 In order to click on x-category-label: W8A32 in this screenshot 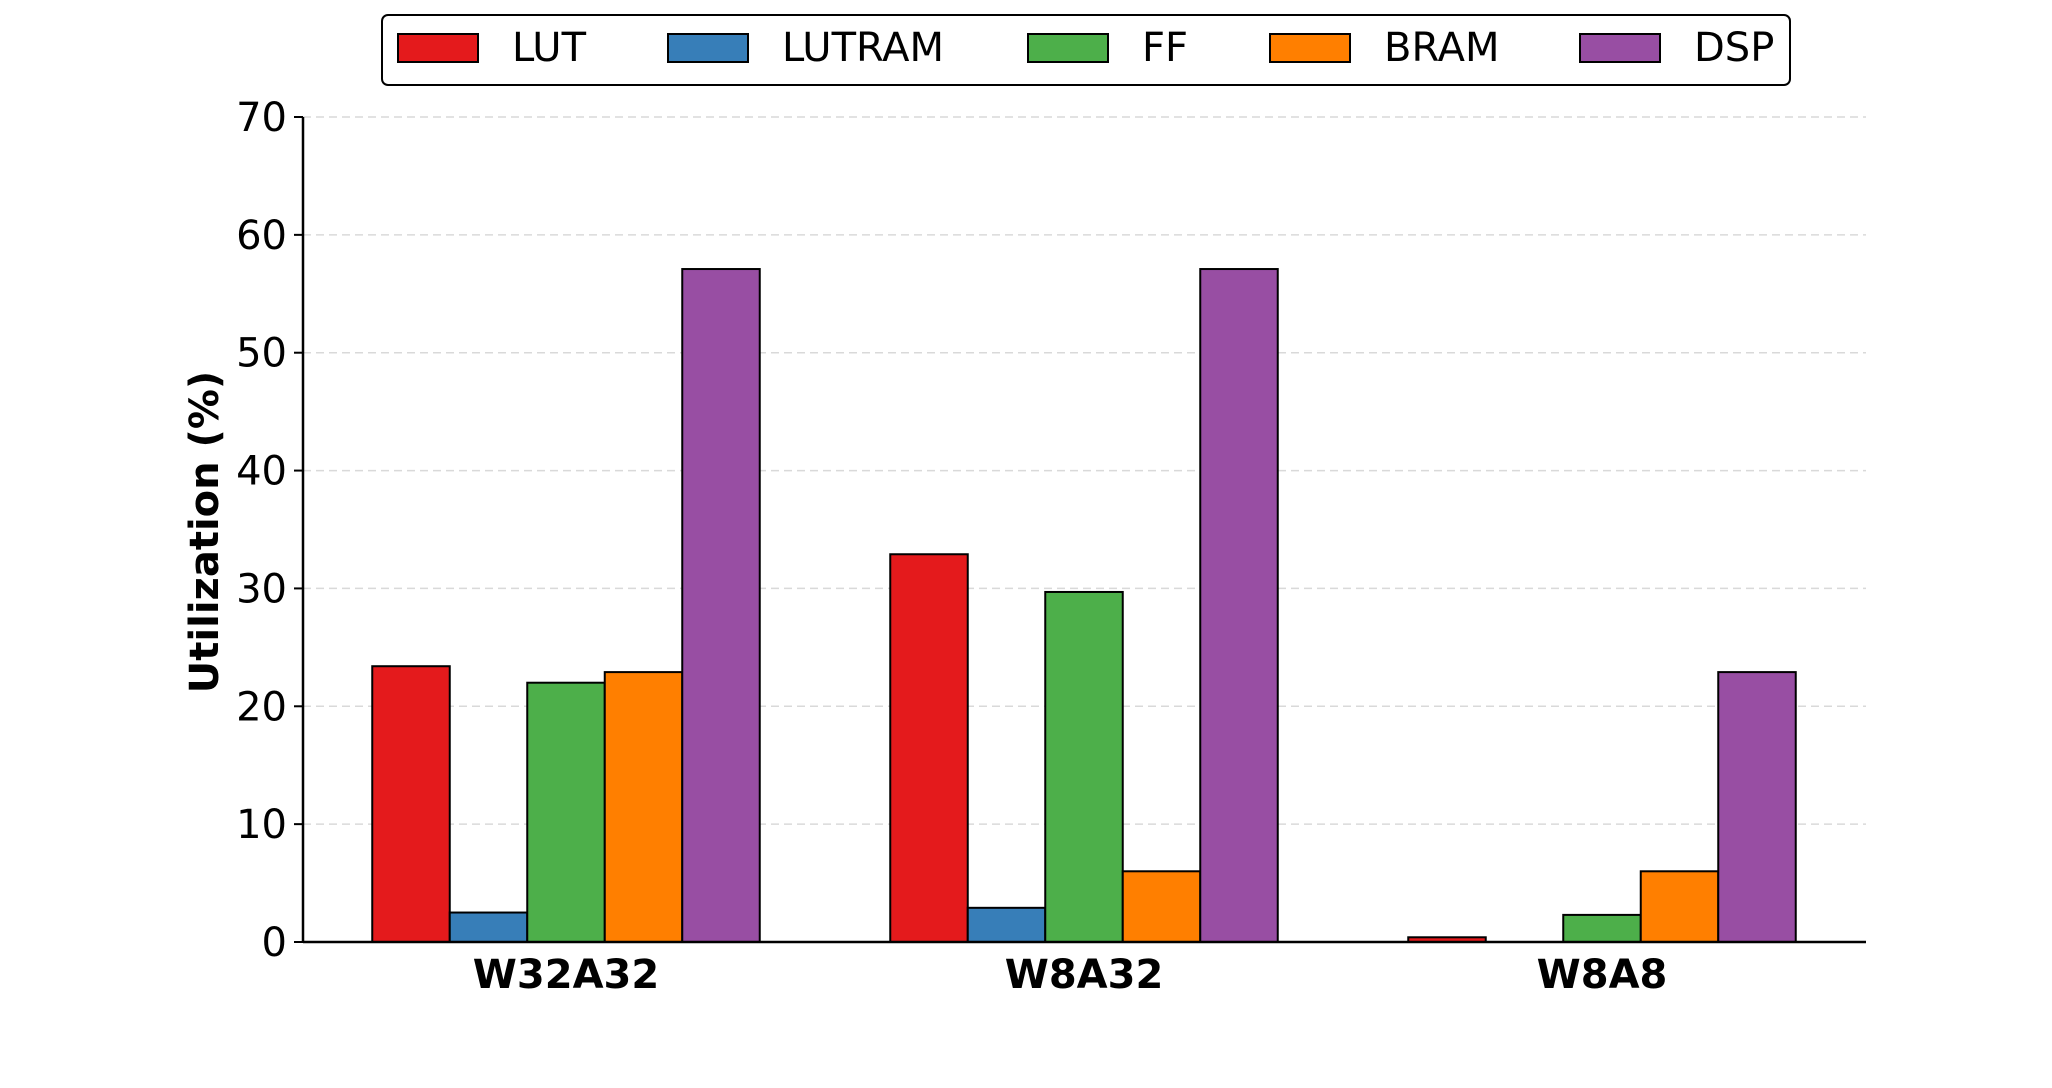, I will do `click(1084, 975)`.